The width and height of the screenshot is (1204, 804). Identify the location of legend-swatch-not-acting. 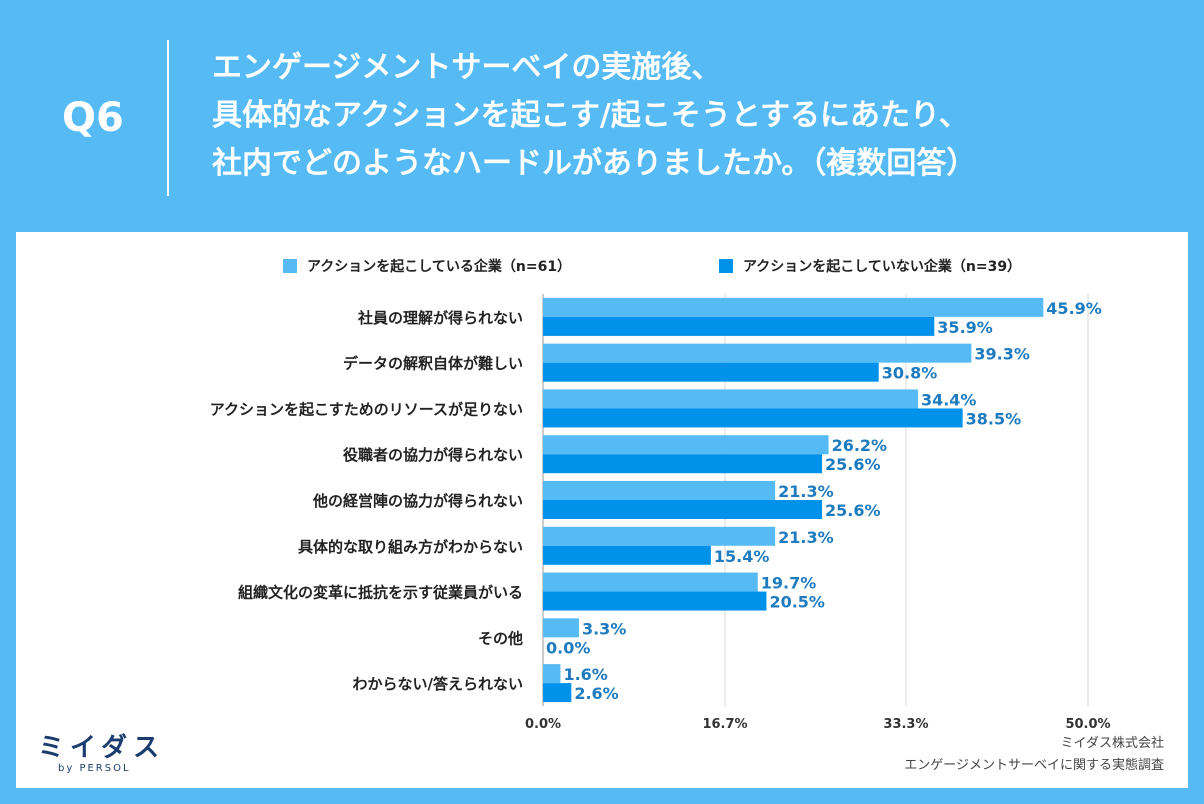
(726, 266).